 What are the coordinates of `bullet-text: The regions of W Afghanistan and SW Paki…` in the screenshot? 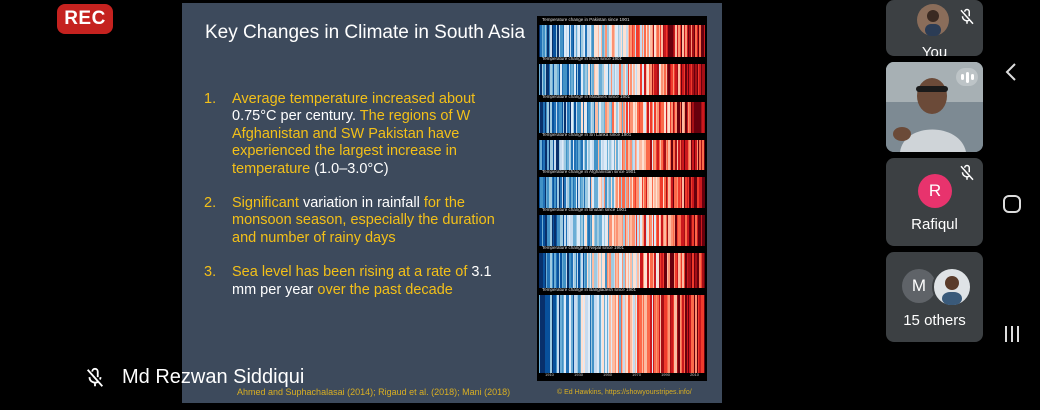 It's located at (351, 142).